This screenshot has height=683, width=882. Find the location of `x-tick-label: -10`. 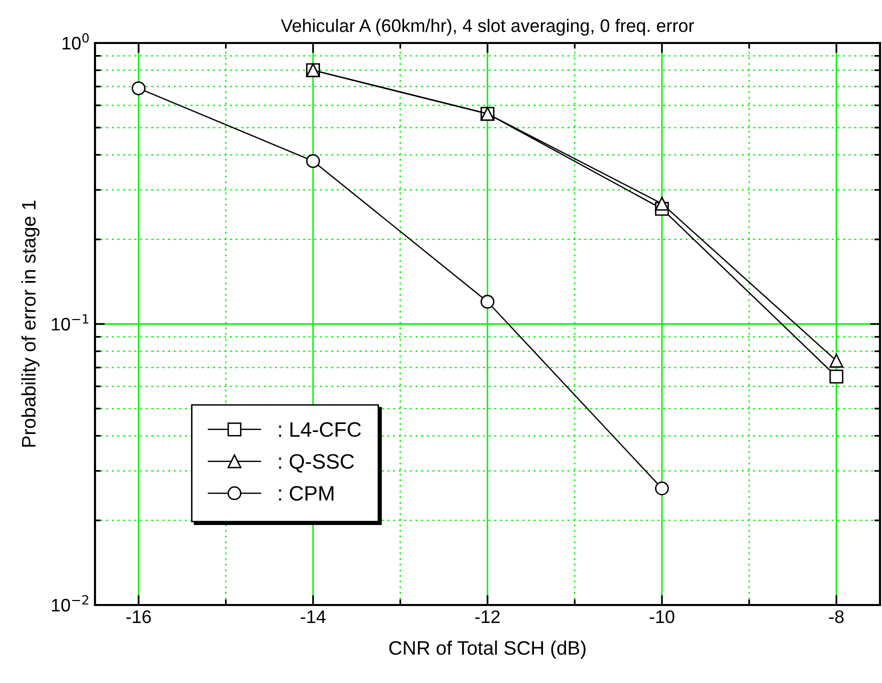

x-tick-label: -10 is located at coordinates (662, 617).